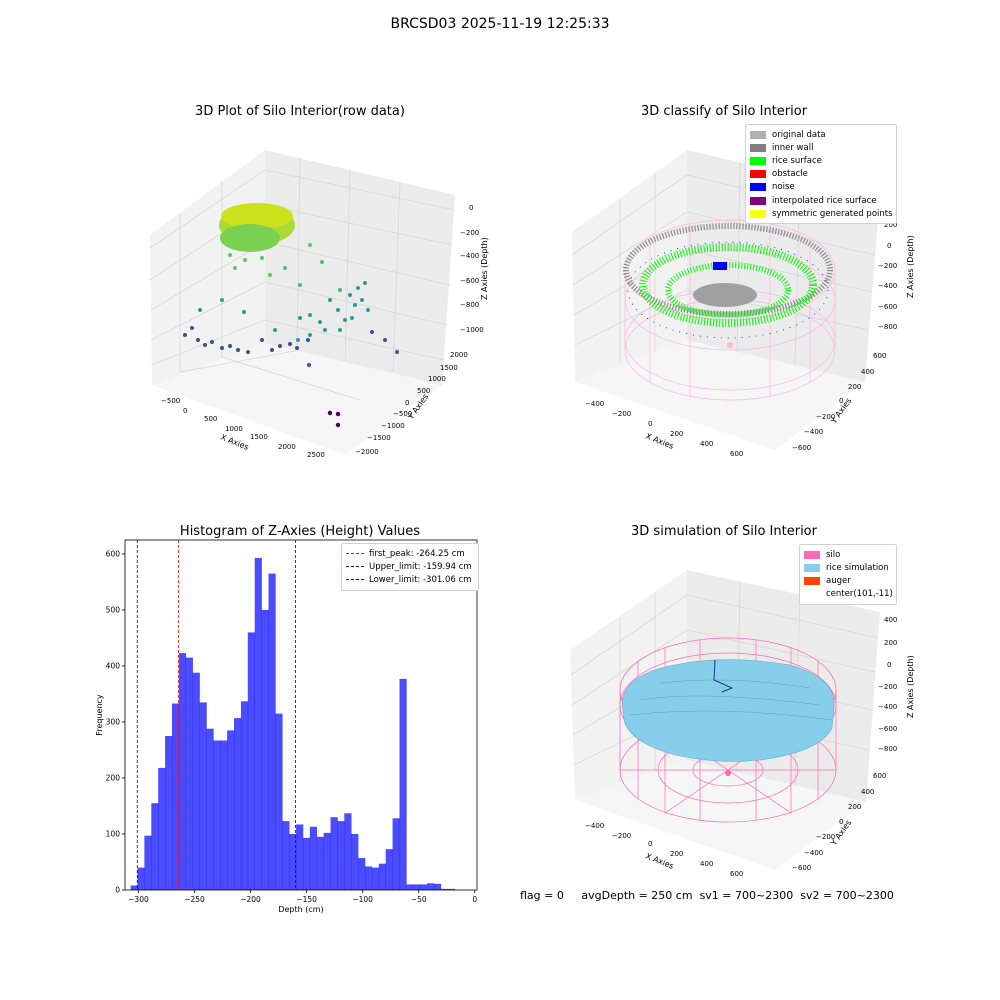 The height and width of the screenshot is (1000, 1000). Describe the element at coordinates (113, 554) in the screenshot. I see `y-tick-label: 600` at that location.